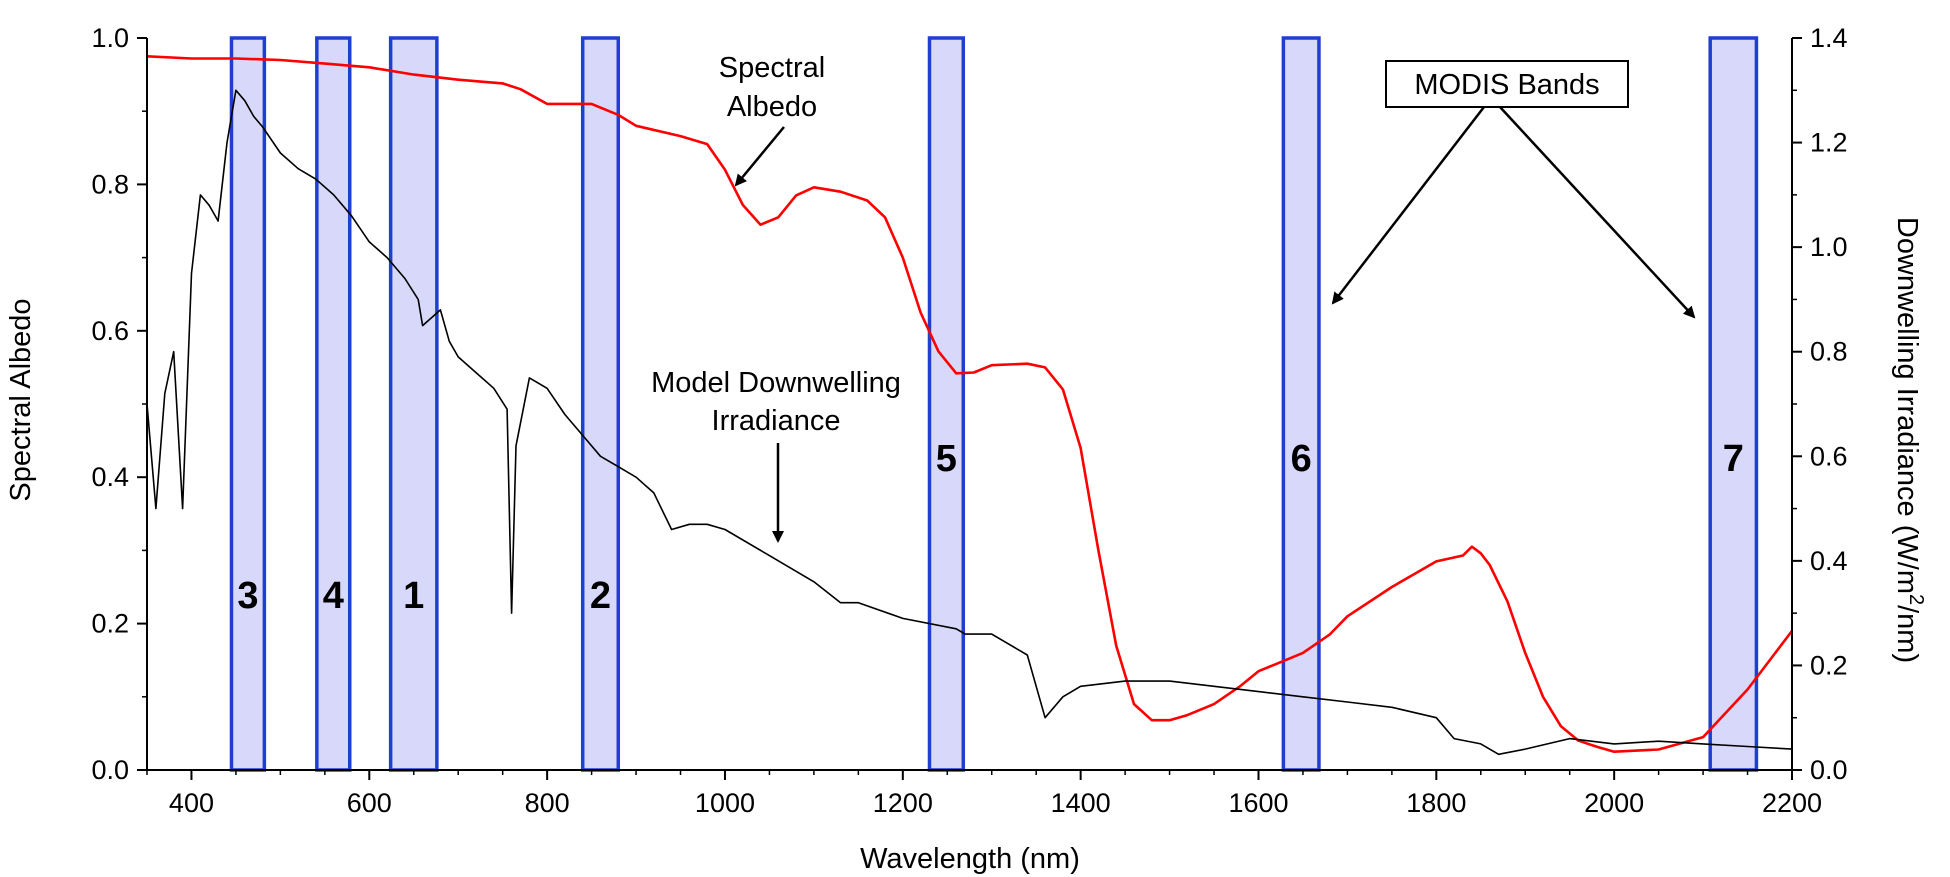 The width and height of the screenshot is (1950, 877). What do you see at coordinates (1829, 143) in the screenshot?
I see `y-right-tick-label: 1.2` at bounding box center [1829, 143].